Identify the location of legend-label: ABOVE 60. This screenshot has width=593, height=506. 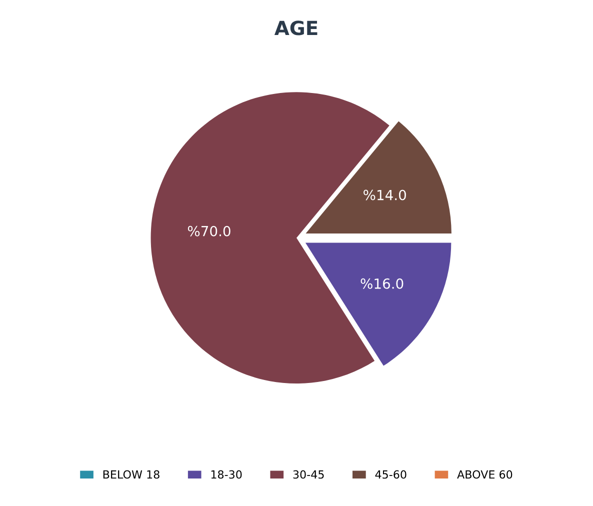
(484, 474).